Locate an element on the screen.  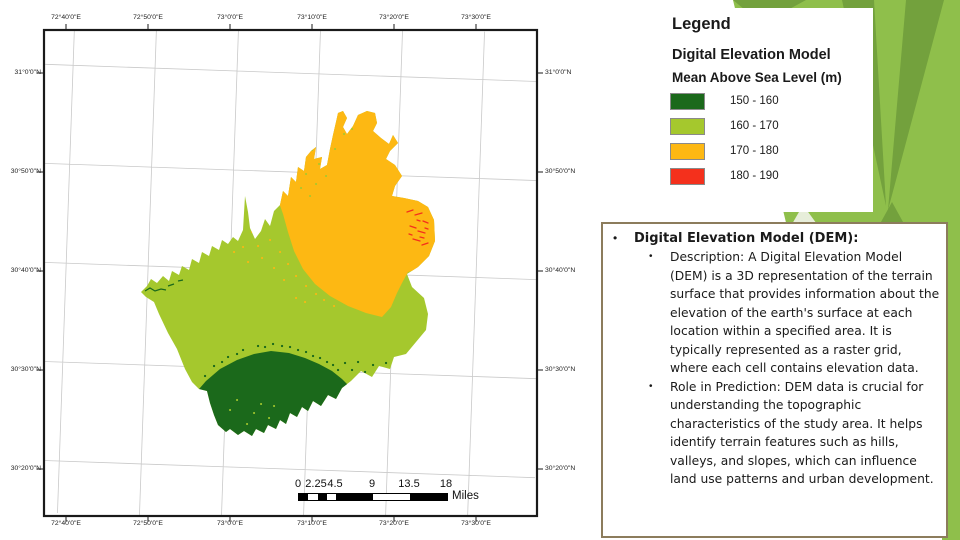
legend-class-label: 160 - 170 is located at coordinates (754, 126).